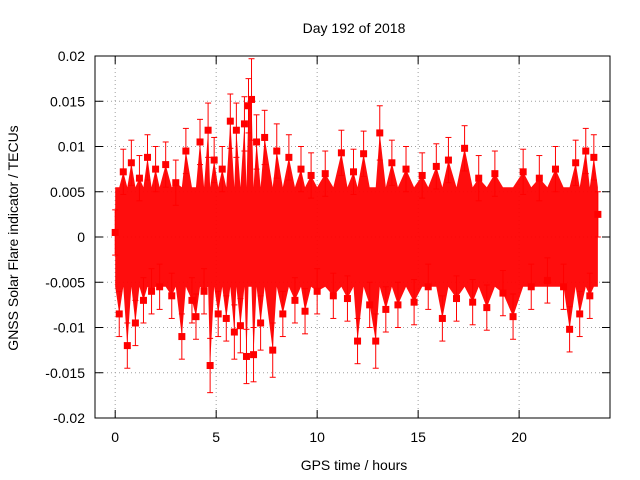 The image size is (640, 480). I want to click on x-tick-label: 5, so click(216, 437).